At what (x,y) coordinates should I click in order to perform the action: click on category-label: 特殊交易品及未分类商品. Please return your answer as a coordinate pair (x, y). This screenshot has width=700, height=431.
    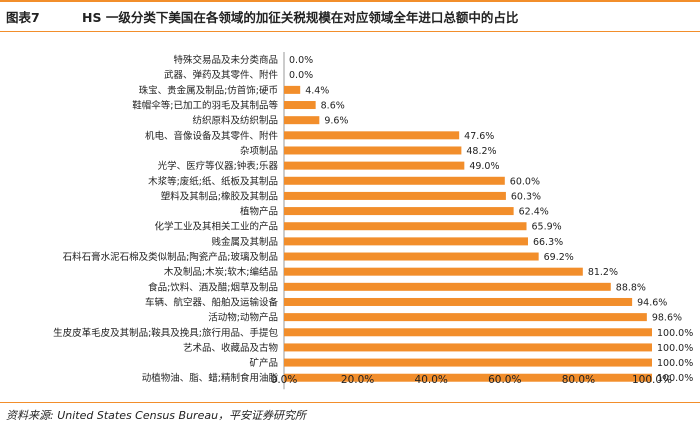
    Looking at the image, I should click on (225, 60).